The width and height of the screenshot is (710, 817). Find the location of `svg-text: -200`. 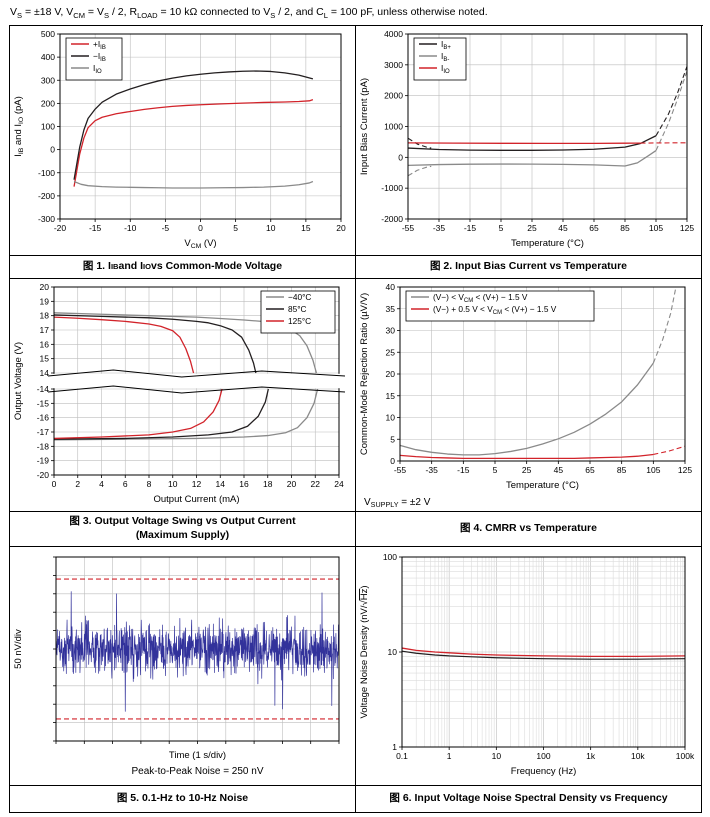

svg-text: -200 is located at coordinates (46, 196).